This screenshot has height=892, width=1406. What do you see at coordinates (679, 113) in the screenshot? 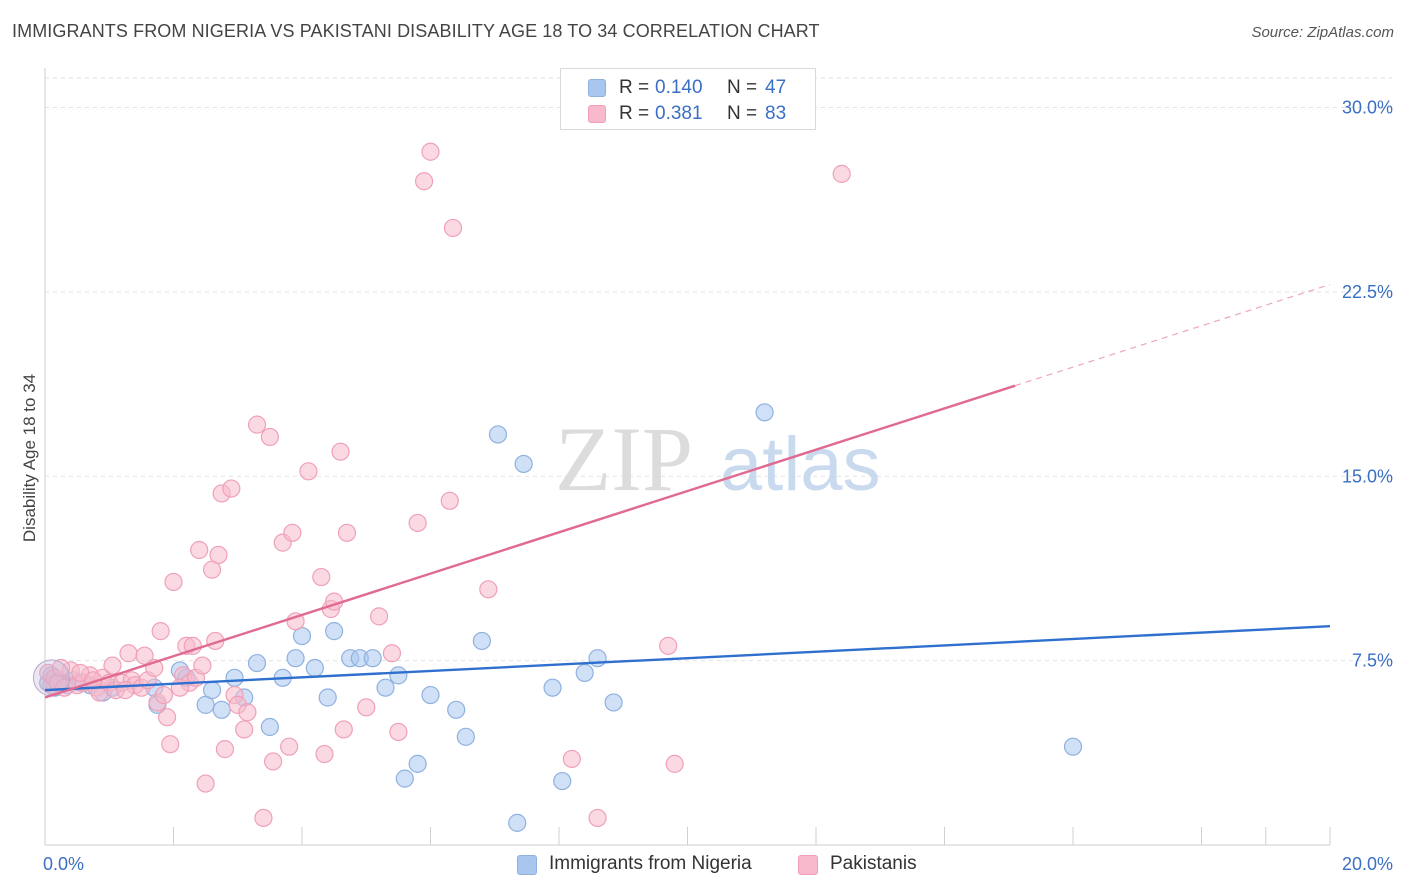
I see `r-value: 0.381` at bounding box center [679, 113].